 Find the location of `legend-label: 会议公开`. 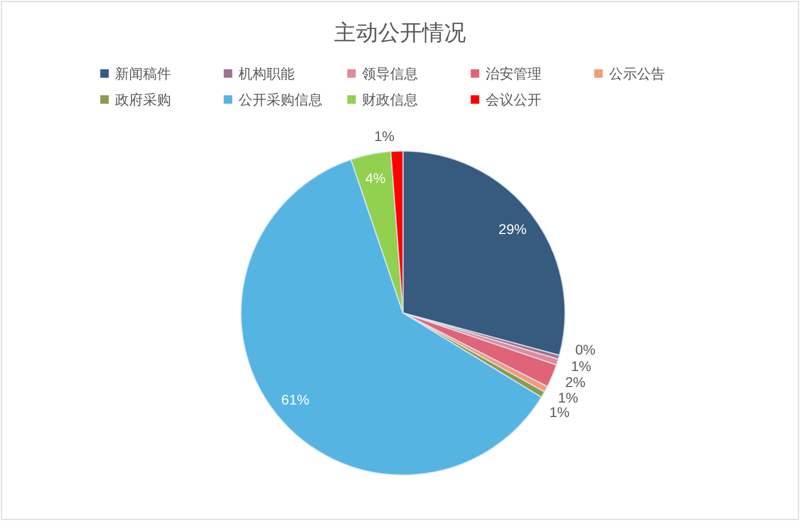

legend-label: 会议公开 is located at coordinates (514, 100).